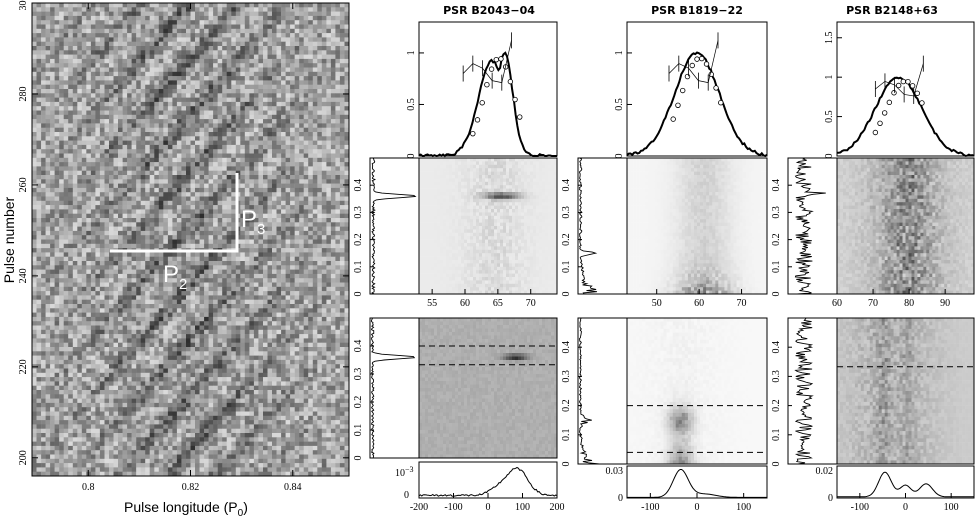  What do you see at coordinates (175, 277) in the screenshot?
I see `p2-annotation: P2` at bounding box center [175, 277].